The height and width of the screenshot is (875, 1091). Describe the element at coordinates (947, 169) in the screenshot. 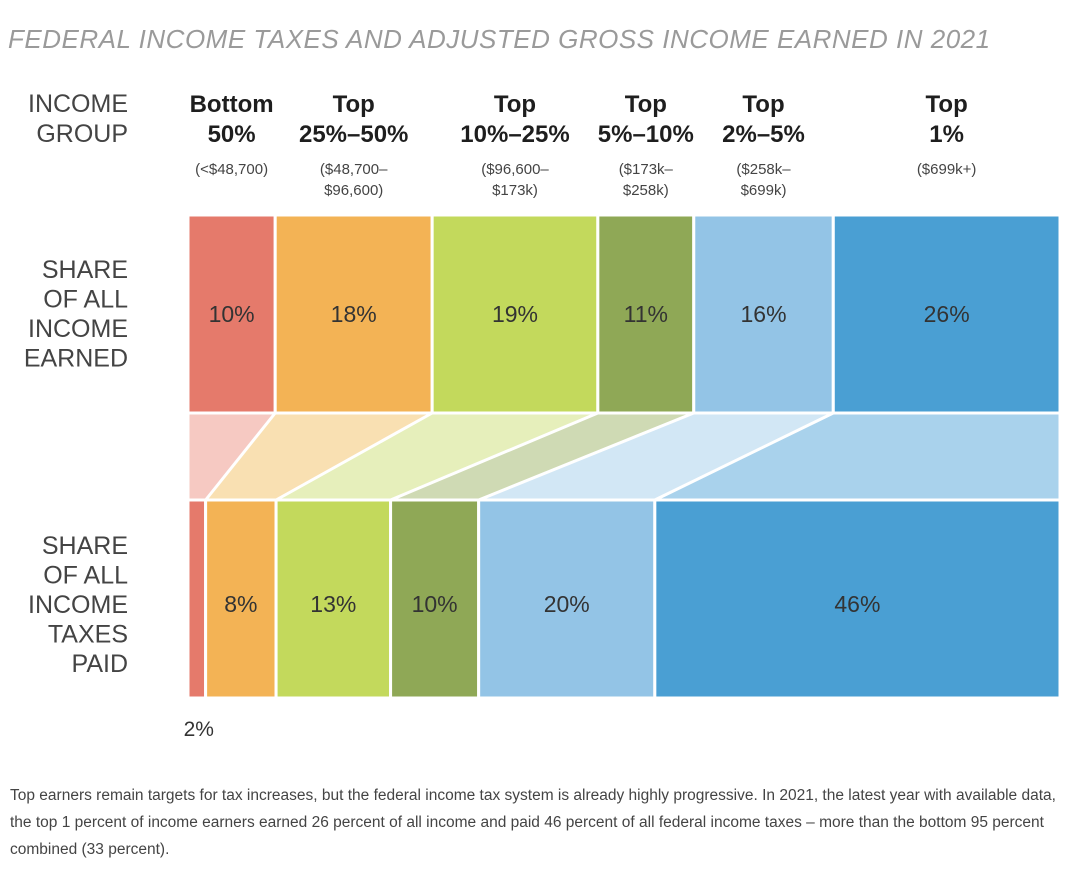

I see `group-range-label: ($699k+)` at that location.